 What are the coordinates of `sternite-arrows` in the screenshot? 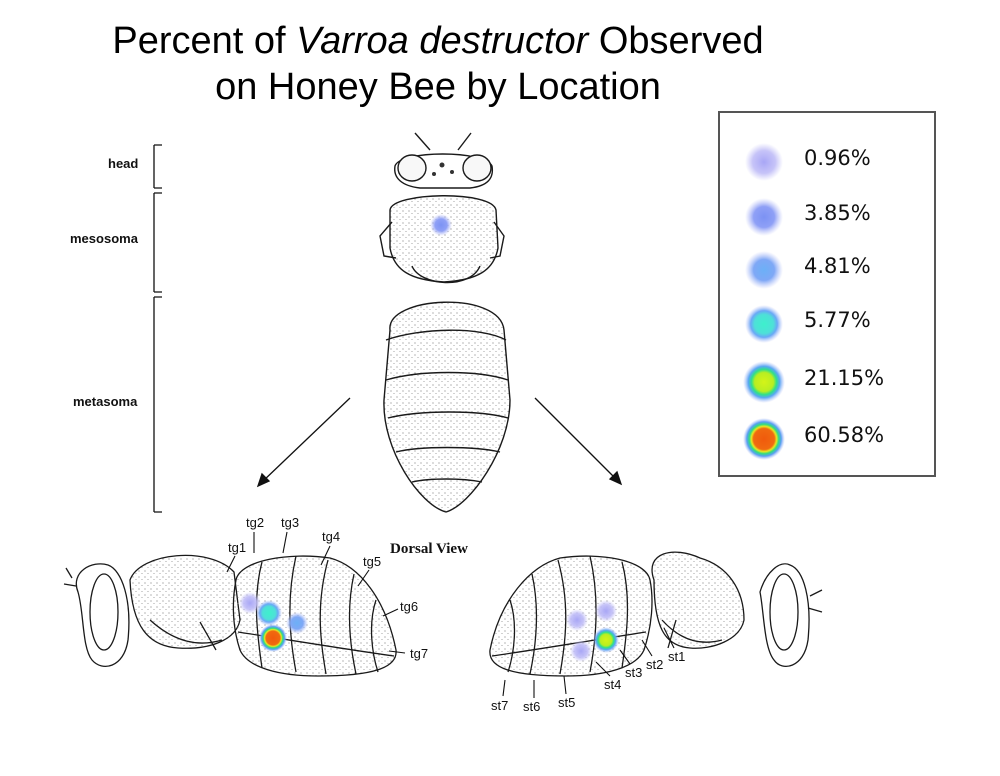 It's located at (588, 662).